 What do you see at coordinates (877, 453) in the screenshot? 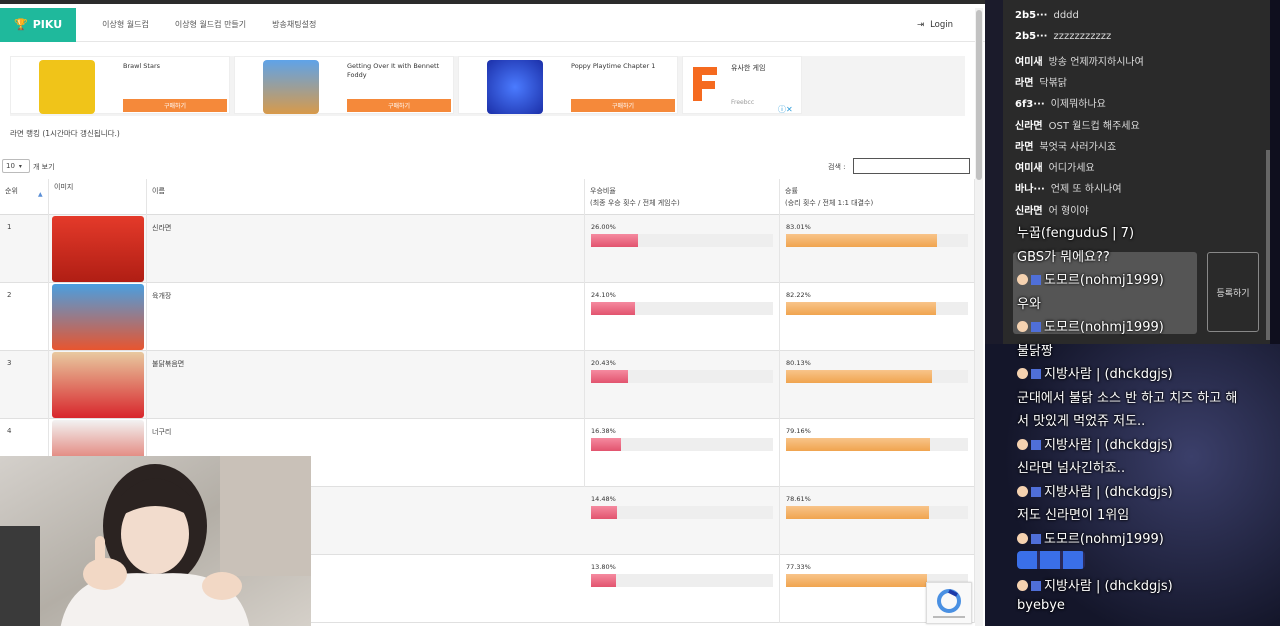
I see `victory-cell: 79.16%` at bounding box center [877, 453].